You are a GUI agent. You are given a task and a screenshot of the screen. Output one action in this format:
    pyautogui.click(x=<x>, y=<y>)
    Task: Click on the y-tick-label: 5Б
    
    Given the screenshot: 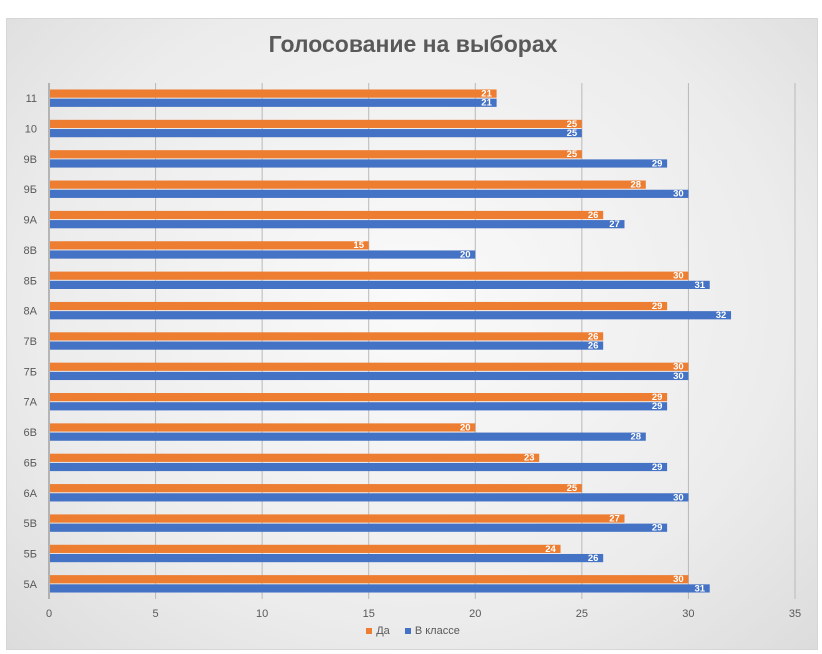 What is the action you would take?
    pyautogui.click(x=30, y=554)
    